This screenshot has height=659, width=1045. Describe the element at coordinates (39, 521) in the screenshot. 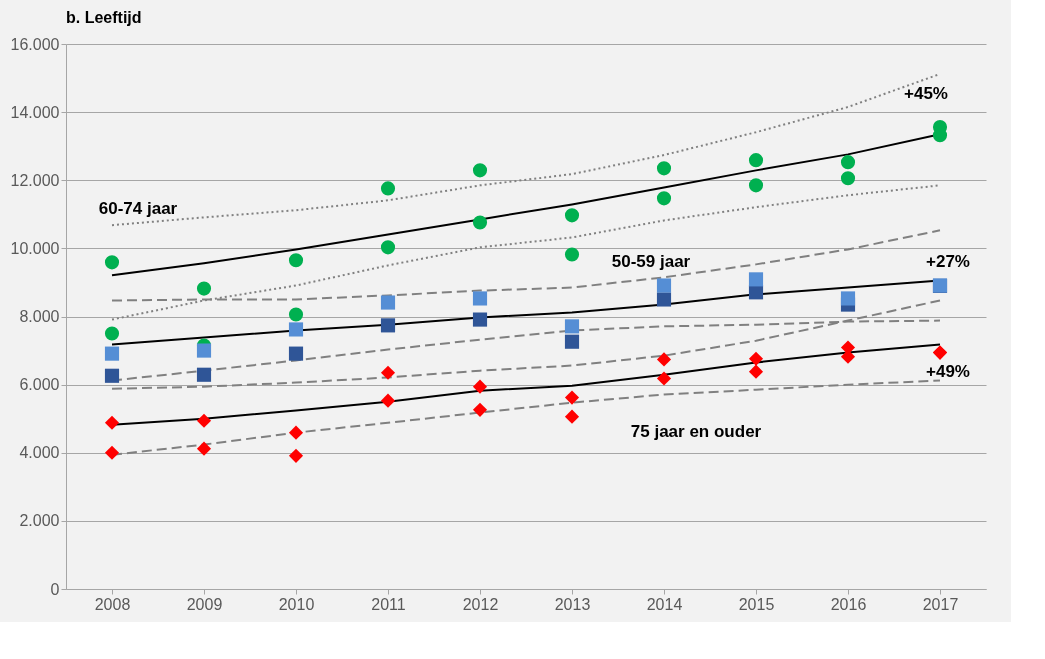

I see `y-tick-label: 2.000` at that location.